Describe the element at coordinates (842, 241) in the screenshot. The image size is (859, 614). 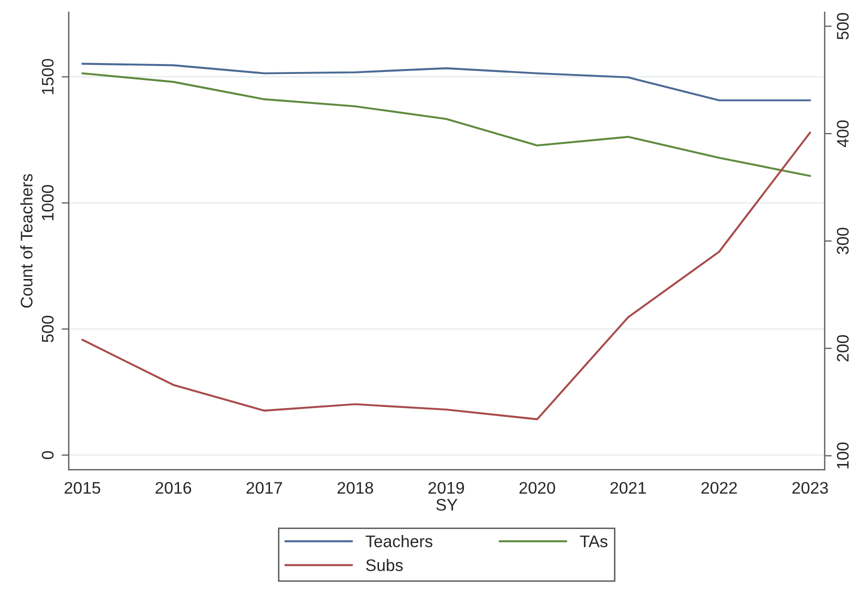
I see `y2-tick-label: 300` at that location.